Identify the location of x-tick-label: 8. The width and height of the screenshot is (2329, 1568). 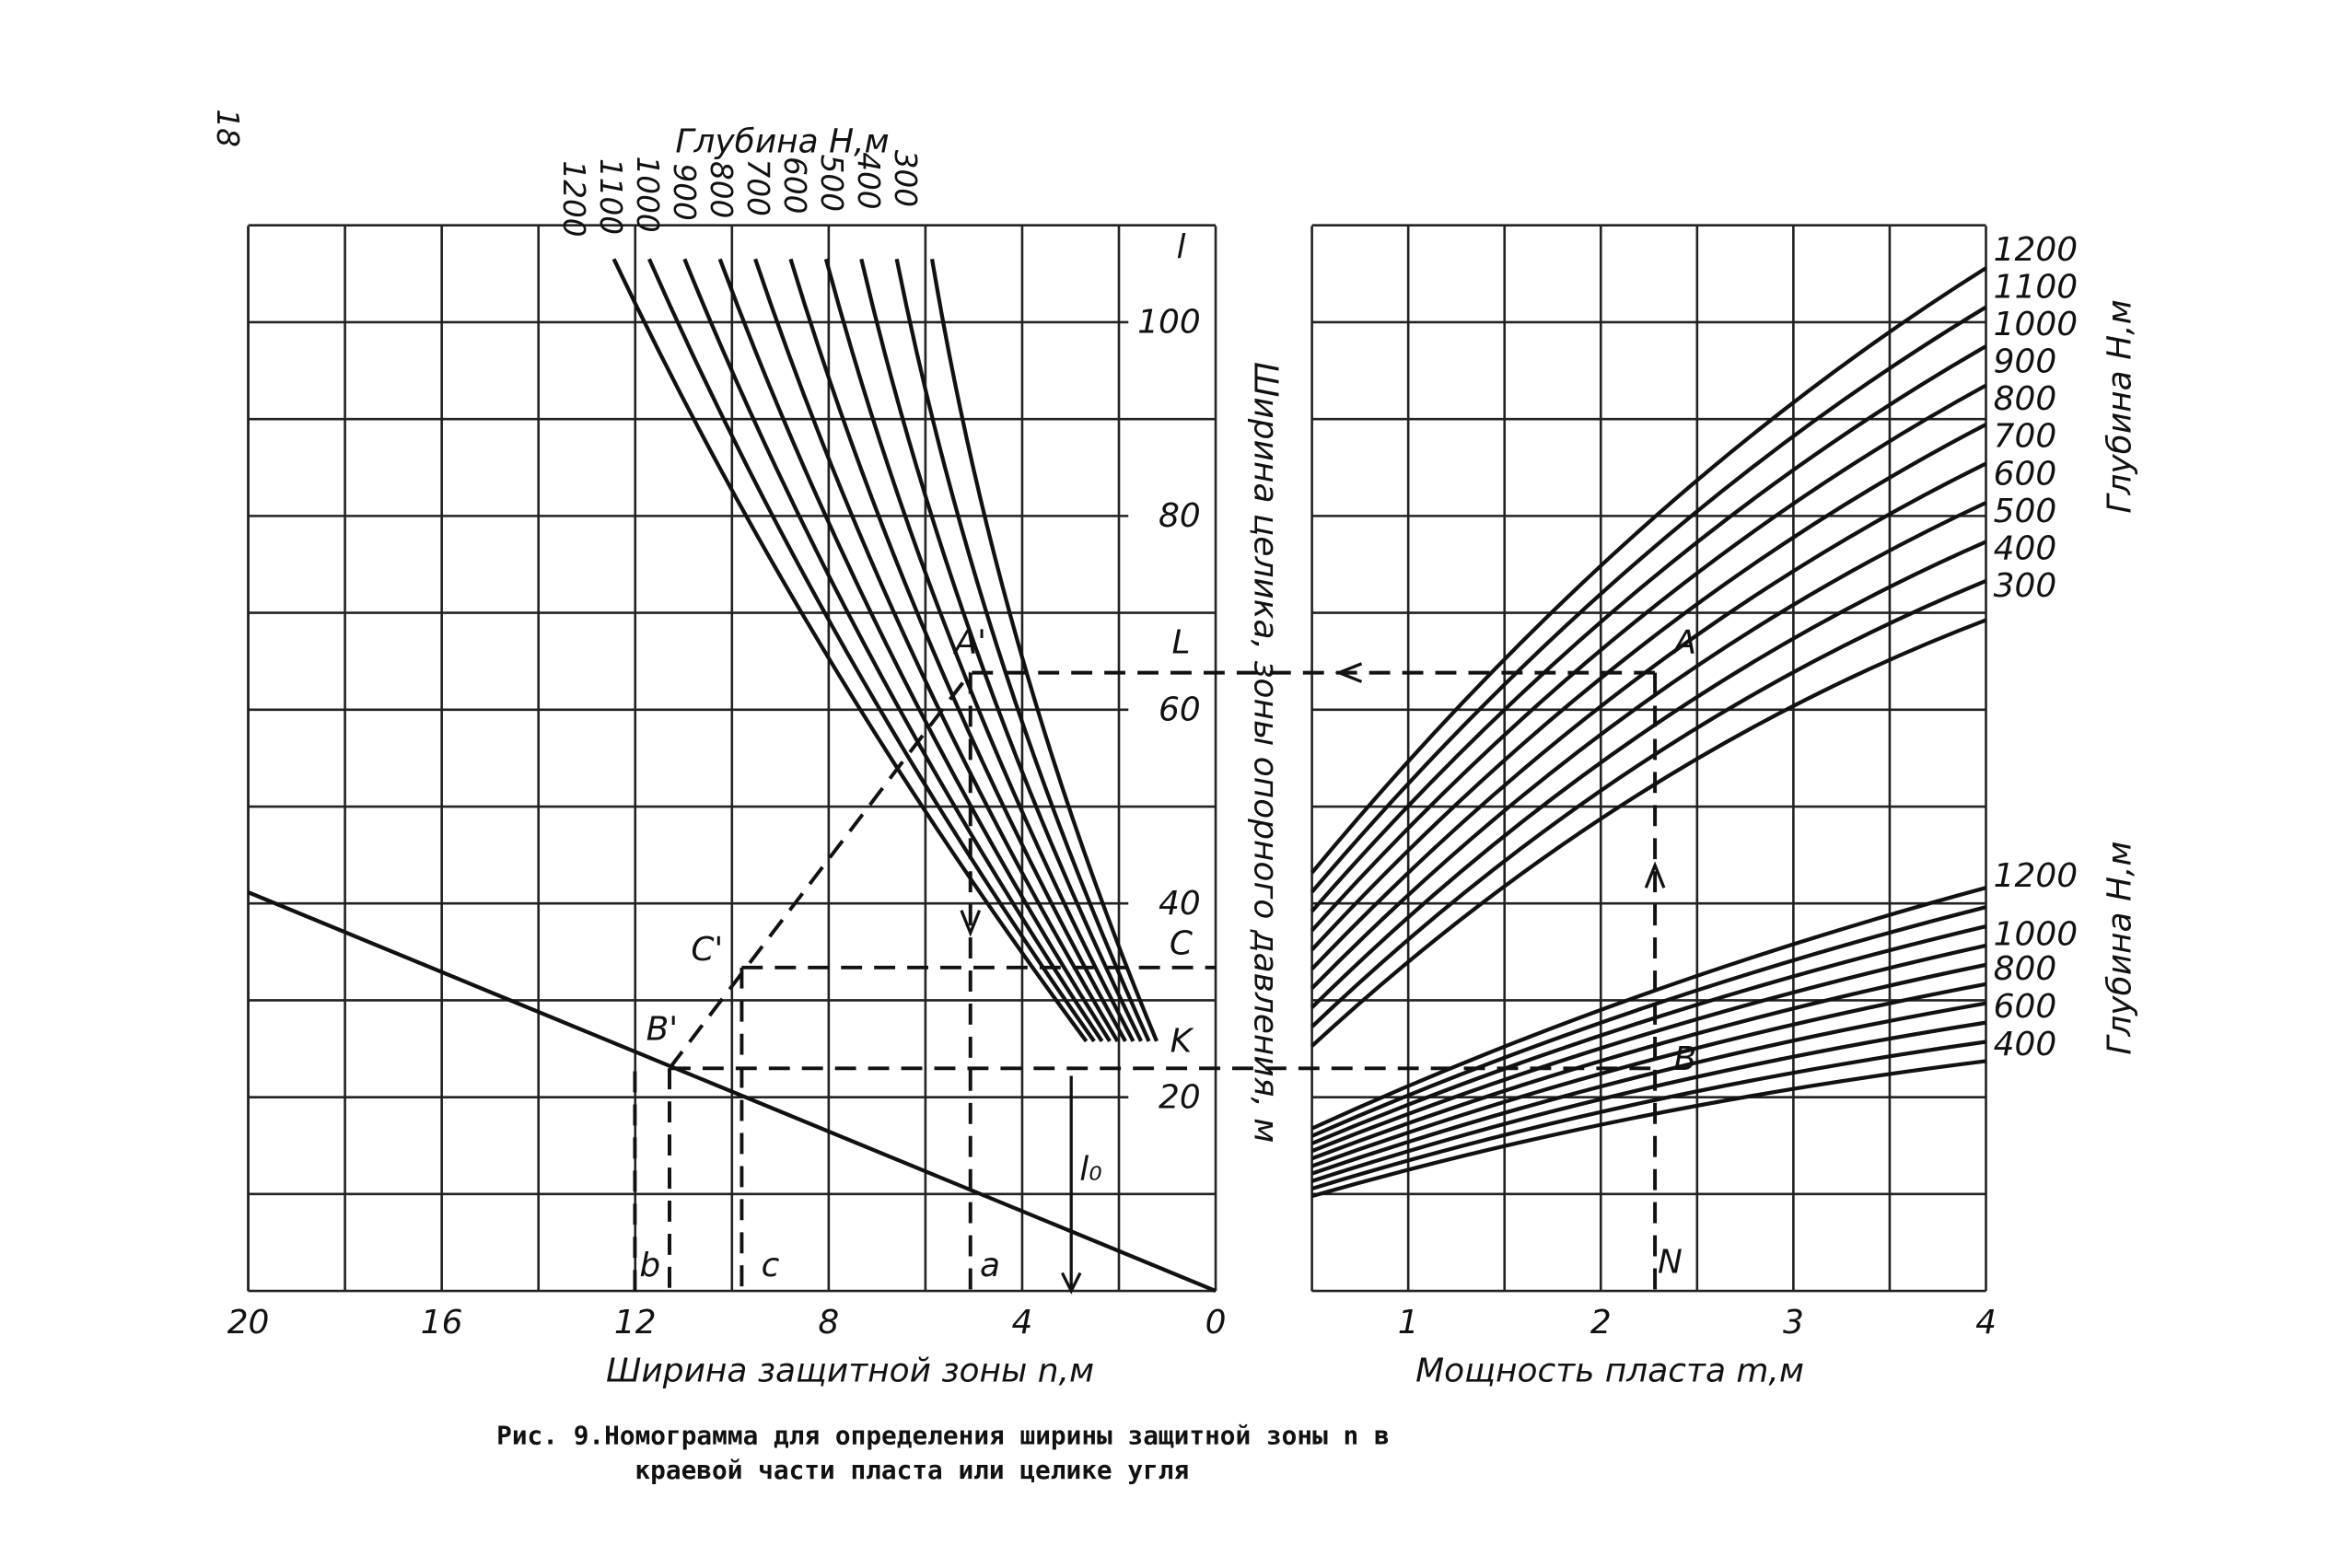
(828, 1323).